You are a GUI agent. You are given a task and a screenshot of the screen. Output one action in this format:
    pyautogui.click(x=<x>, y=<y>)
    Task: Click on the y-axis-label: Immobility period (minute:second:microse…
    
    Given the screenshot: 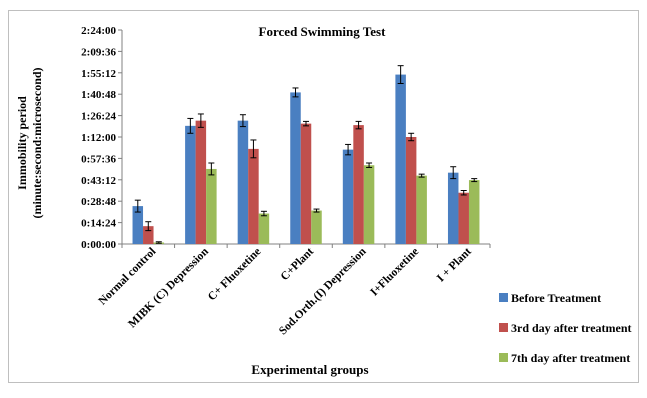 What is the action you would take?
    pyautogui.click(x=29, y=142)
    